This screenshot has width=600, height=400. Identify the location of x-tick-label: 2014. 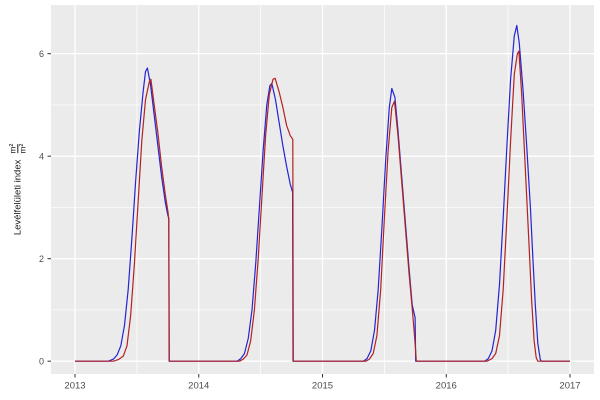
(198, 386).